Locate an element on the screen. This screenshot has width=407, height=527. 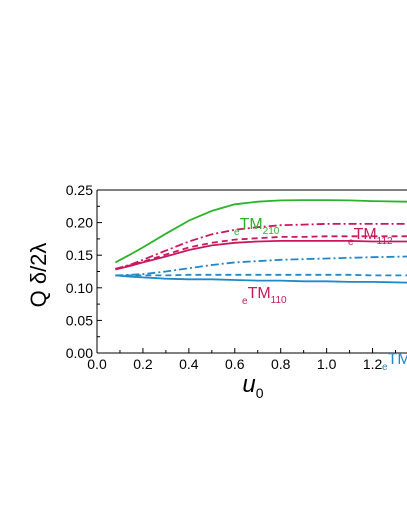
x-axis-title-main: u is located at coordinates (248, 384).